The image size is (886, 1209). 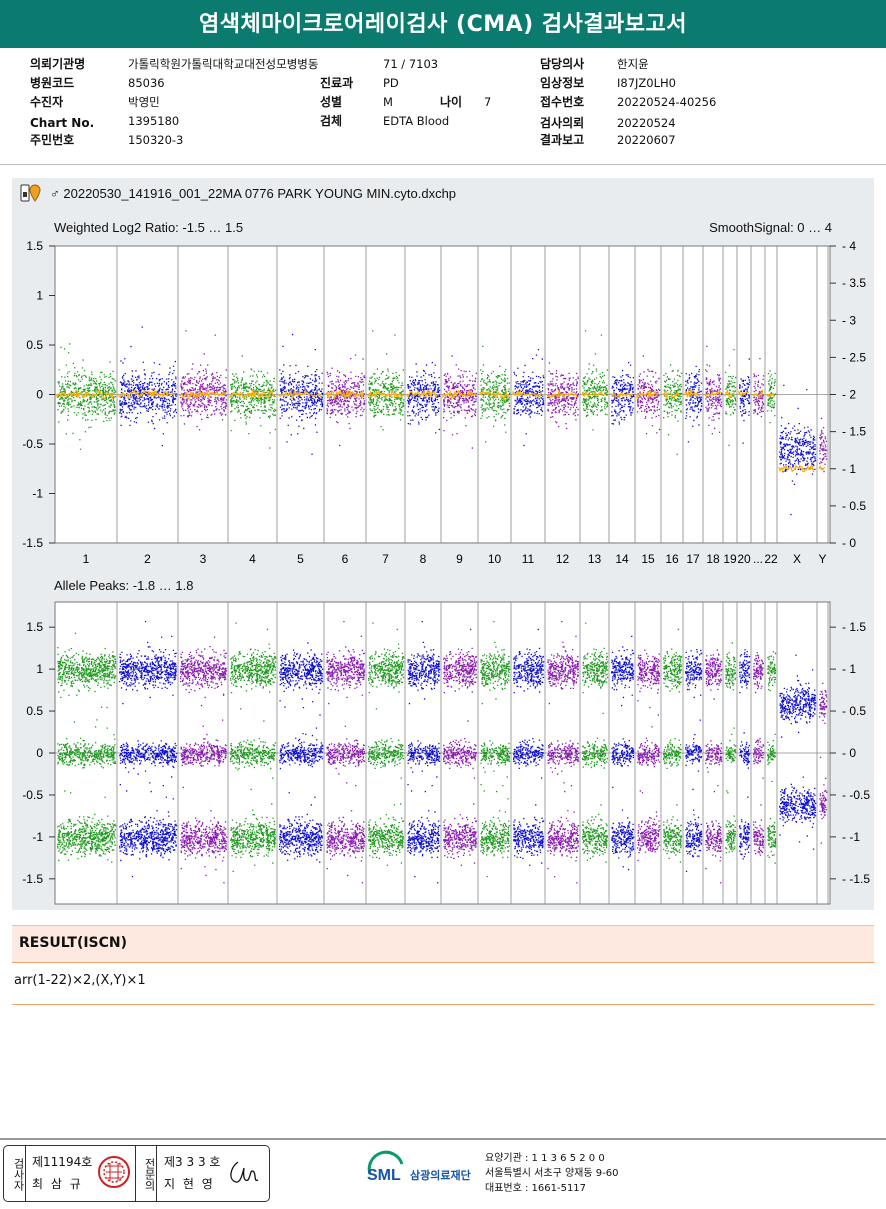 I want to click on inspector-name: 최 삼 규, so click(x=57, y=1184).